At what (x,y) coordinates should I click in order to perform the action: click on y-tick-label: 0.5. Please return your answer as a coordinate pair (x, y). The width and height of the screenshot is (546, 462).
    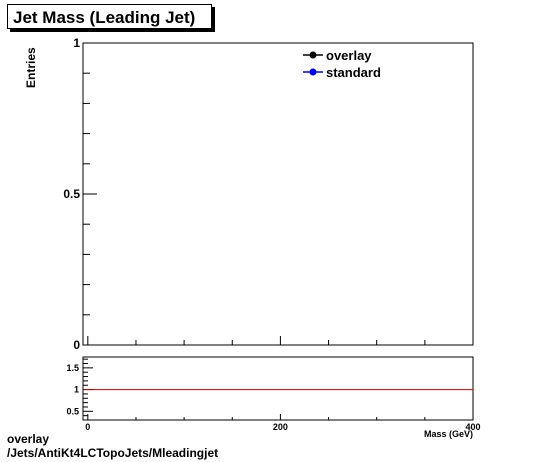
    Looking at the image, I should click on (71, 194).